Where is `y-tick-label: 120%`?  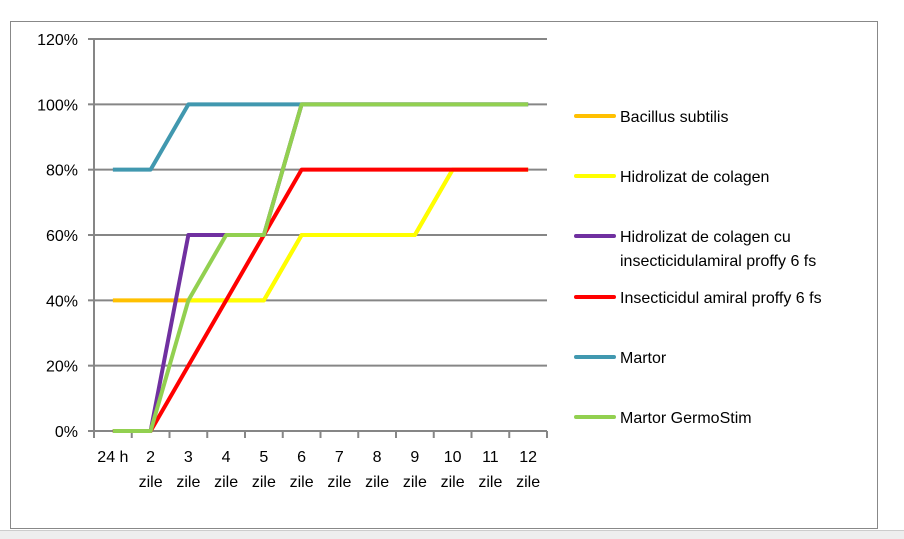
y-tick-label: 120% is located at coordinates (57, 40).